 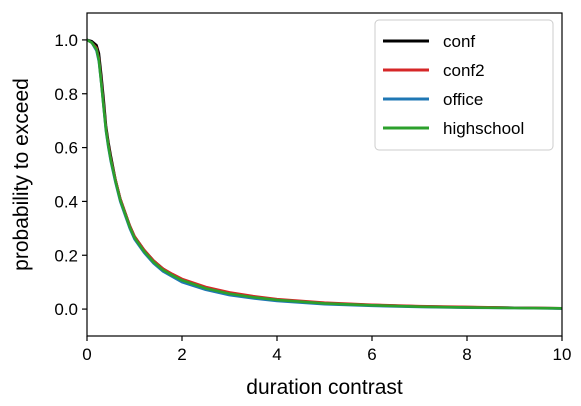 What do you see at coordinates (66, 94) in the screenshot?
I see `y-tick-label: 0.8` at bounding box center [66, 94].